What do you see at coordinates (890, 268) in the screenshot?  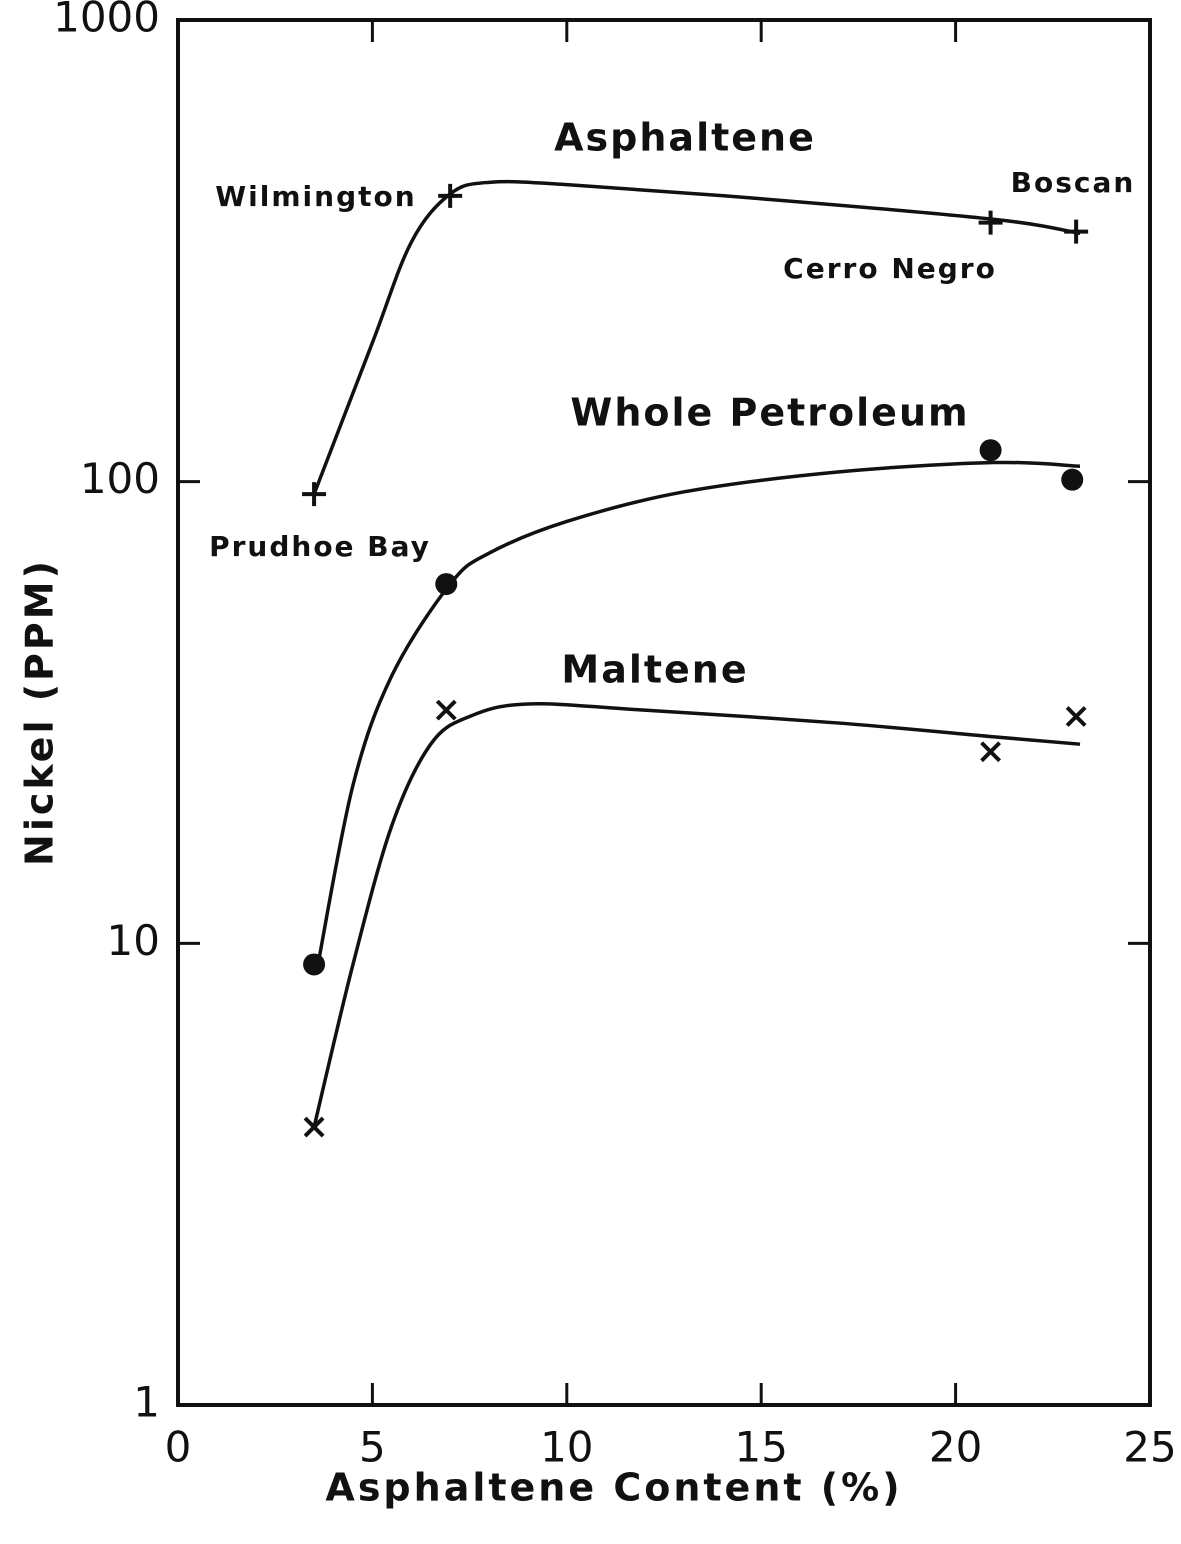 I see `annotation: Cerro Negro` at bounding box center [890, 268].